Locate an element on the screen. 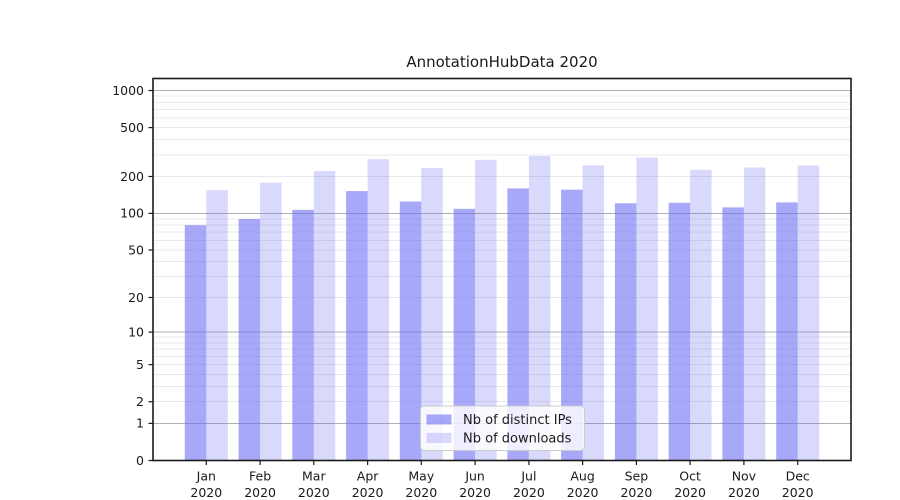 The image size is (900, 500). legend-label-downloads: Nb of downloads is located at coordinates (517, 438).